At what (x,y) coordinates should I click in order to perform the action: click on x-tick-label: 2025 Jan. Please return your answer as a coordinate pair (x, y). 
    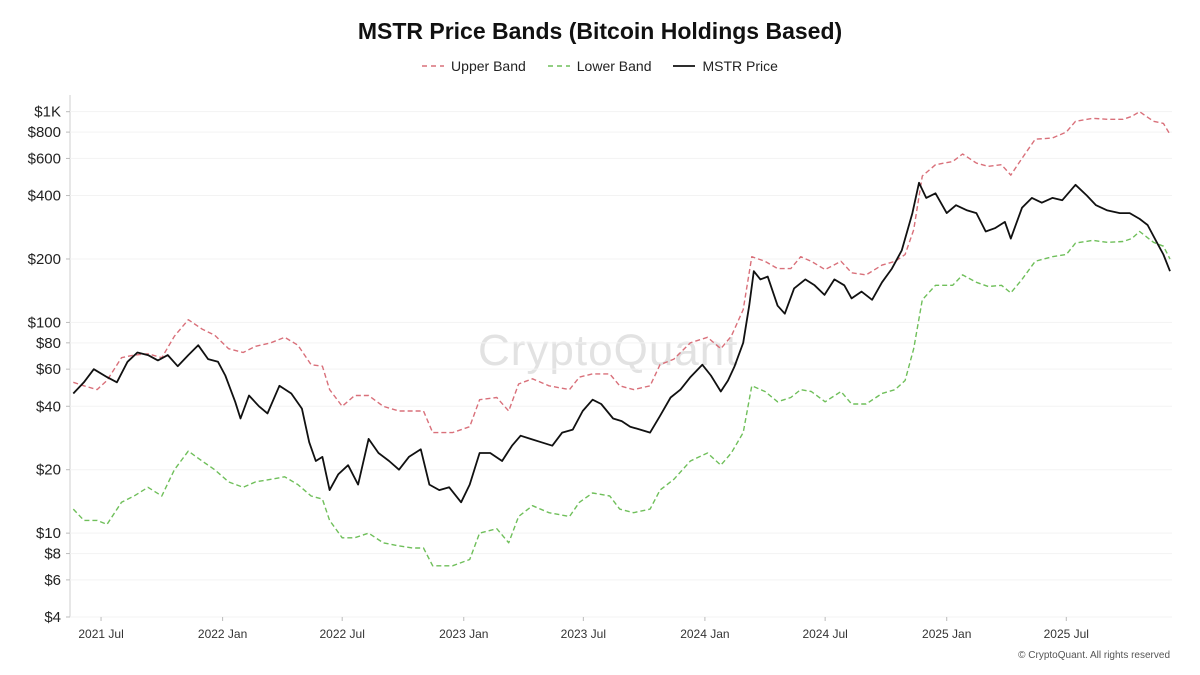
    Looking at the image, I should click on (946, 634).